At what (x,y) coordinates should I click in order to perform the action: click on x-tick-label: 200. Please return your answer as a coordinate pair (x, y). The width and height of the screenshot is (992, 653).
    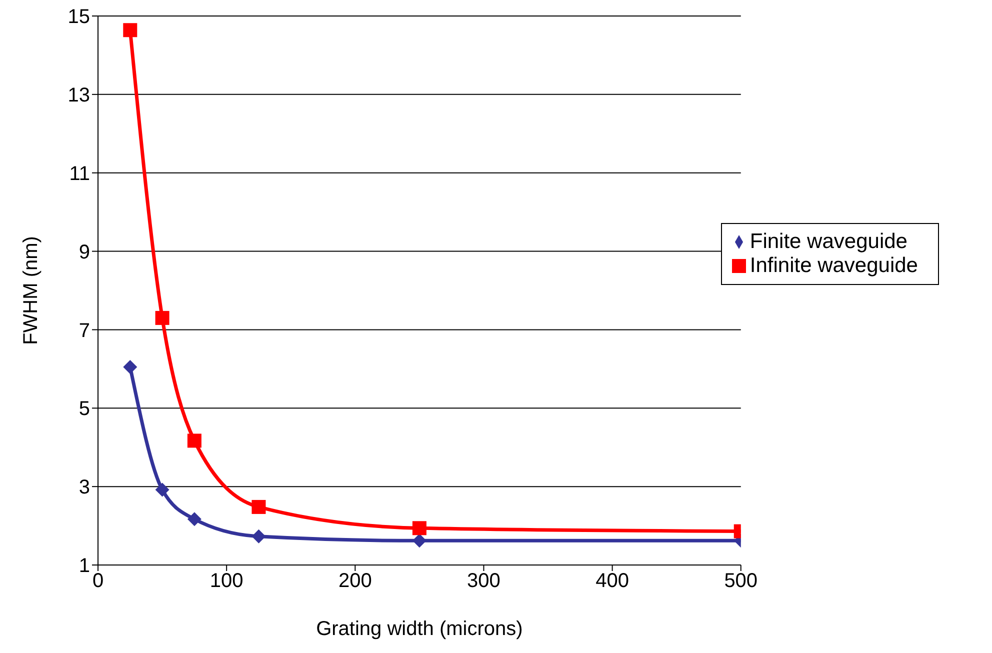
    Looking at the image, I should click on (355, 581).